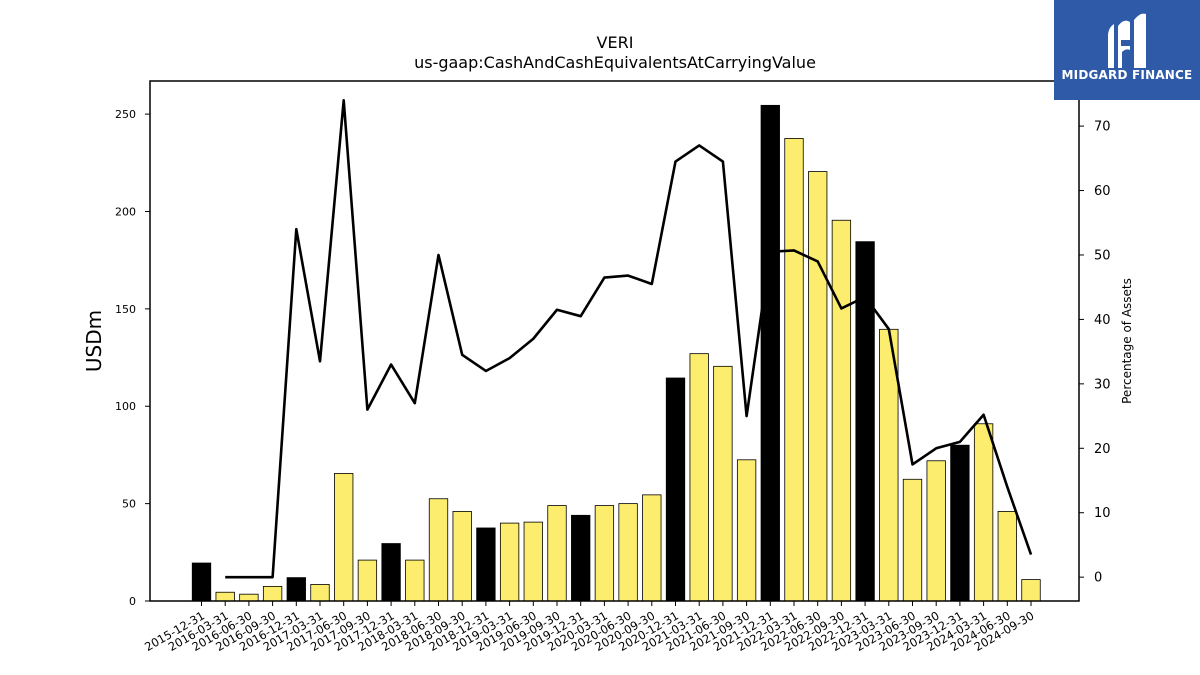 The width and height of the screenshot is (1200, 675). I want to click on left-y-tick-label: 100, so click(125, 406).